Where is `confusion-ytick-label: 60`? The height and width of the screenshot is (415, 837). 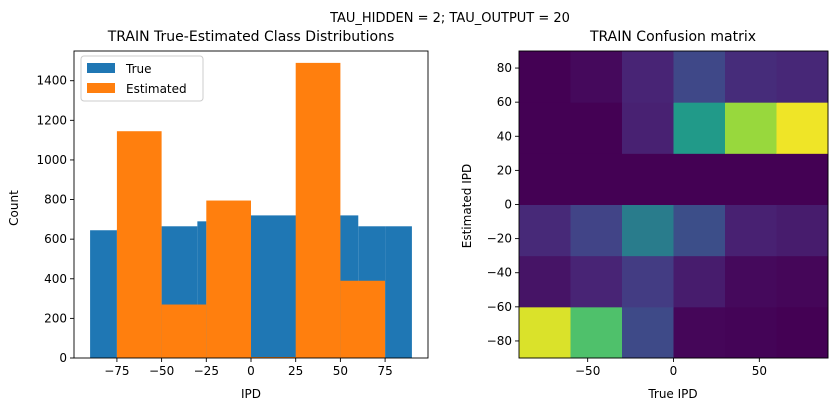 confusion-ytick-label: 60 is located at coordinates (504, 102).